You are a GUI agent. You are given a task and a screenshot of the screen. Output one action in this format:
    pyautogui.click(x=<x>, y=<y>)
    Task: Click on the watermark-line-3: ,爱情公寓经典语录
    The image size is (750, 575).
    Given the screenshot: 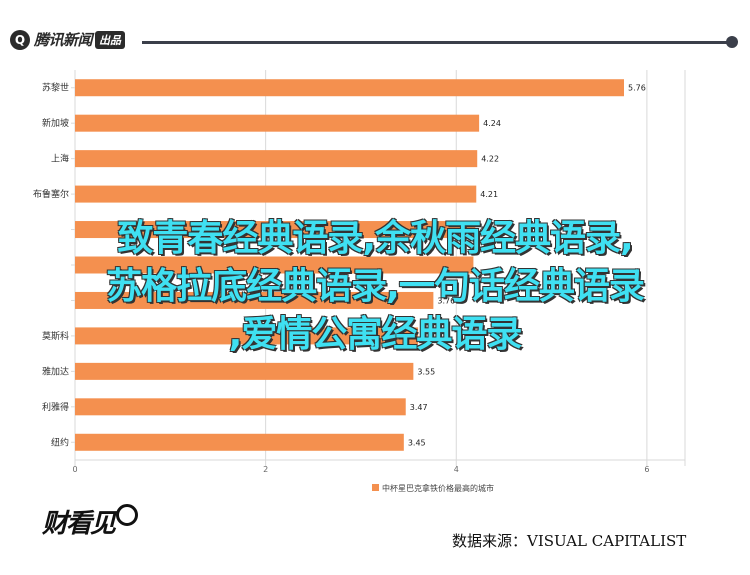 What is the action you would take?
    pyautogui.click(x=375, y=334)
    